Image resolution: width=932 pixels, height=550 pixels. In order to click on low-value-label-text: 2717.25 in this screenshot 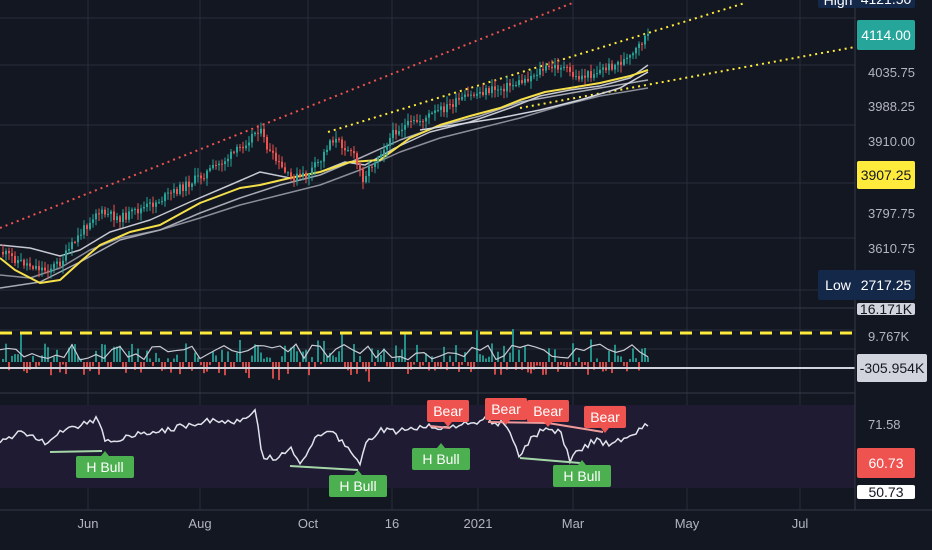, I will do `click(886, 285)`.